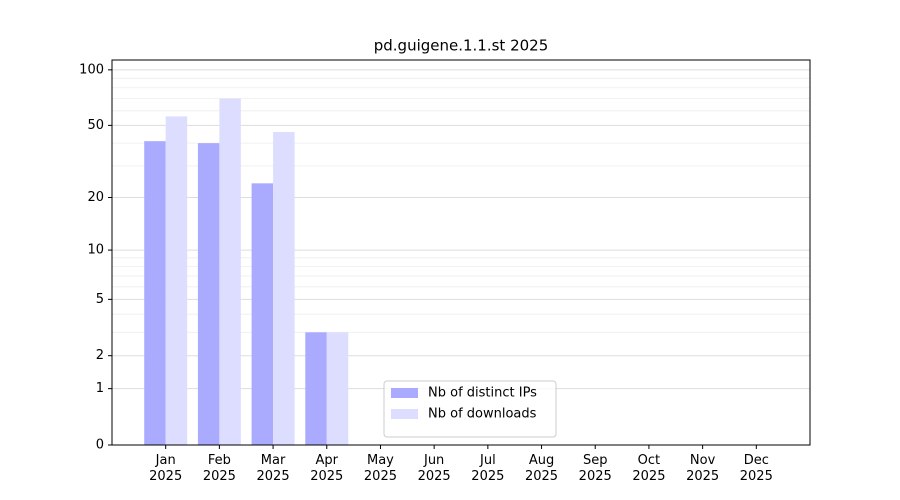 The height and width of the screenshot is (500, 900). I want to click on x-tick-label: Aug 2025, so click(541, 468).